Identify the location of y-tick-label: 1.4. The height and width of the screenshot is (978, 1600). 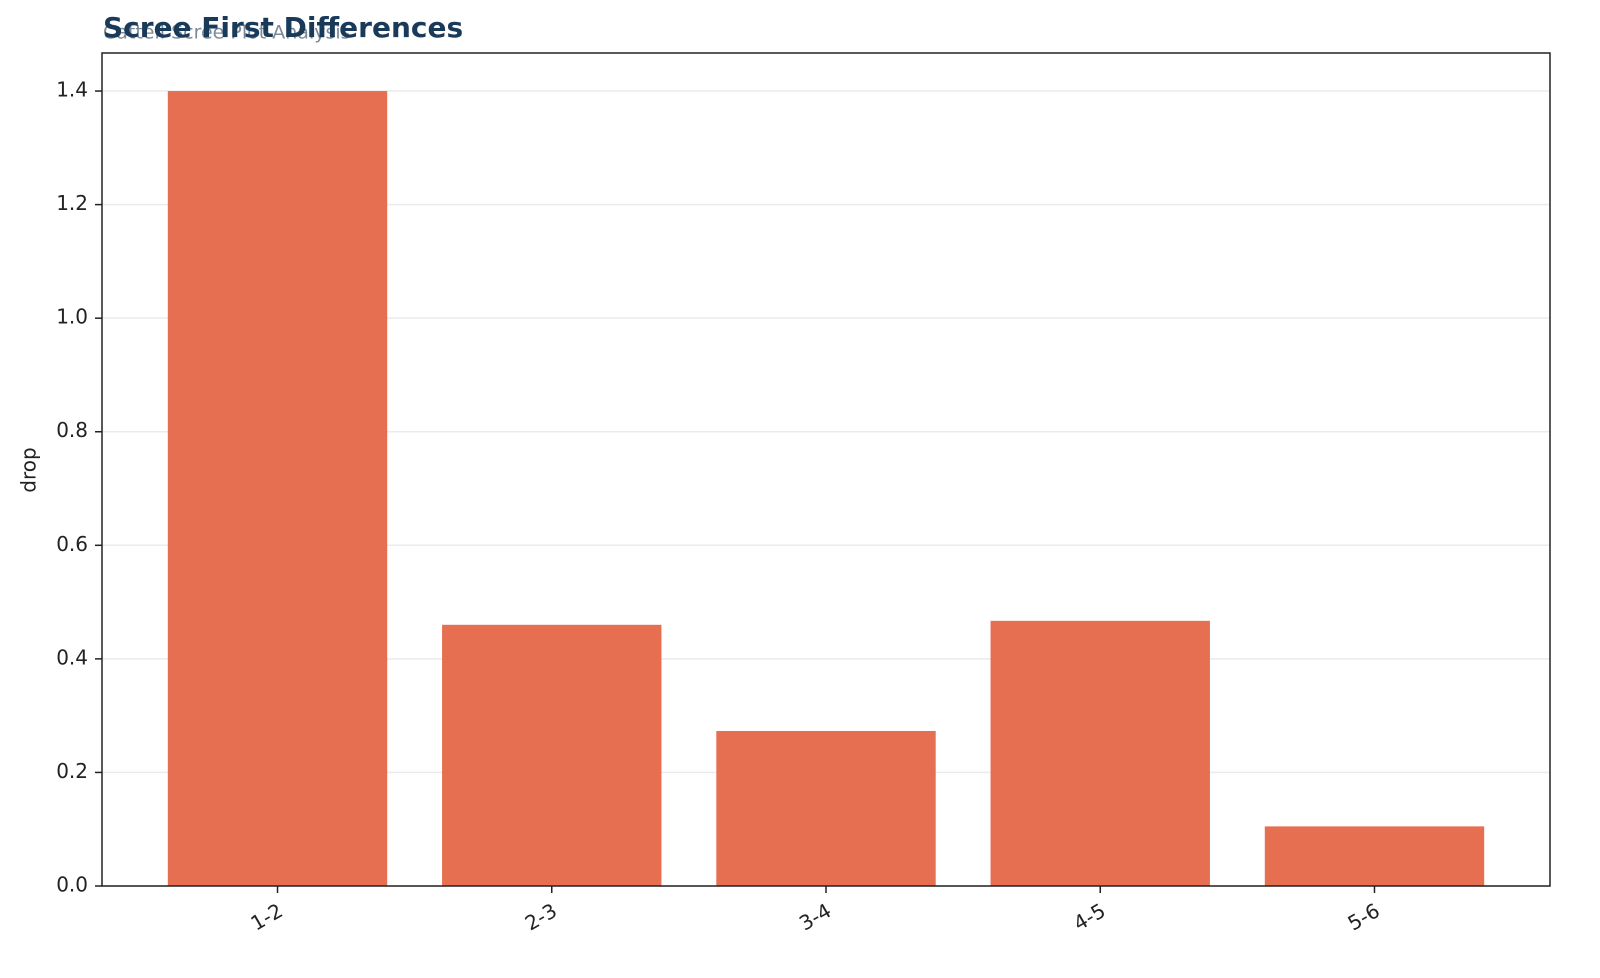
(72, 90).